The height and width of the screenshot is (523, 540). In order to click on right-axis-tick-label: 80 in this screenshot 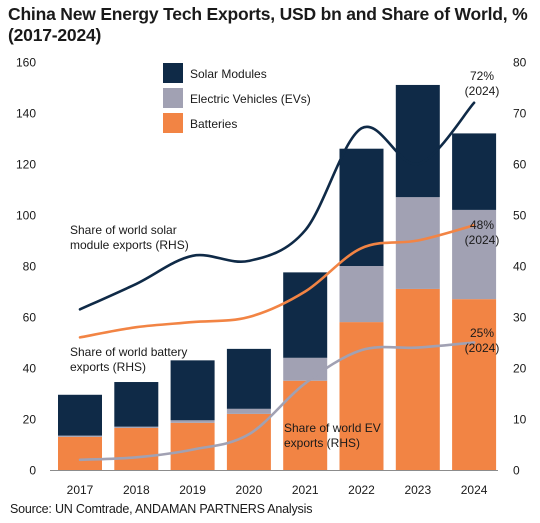, I will do `click(520, 63)`.